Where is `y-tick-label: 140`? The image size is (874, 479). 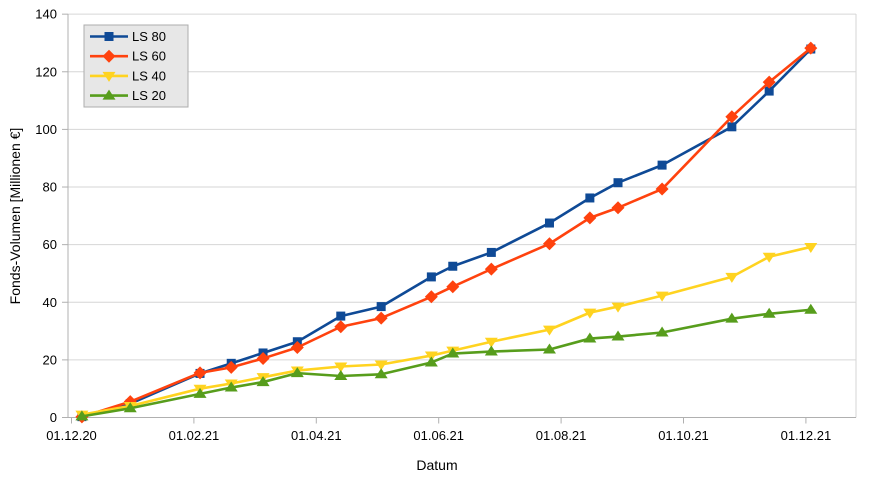
y-tick-label: 140 is located at coordinates (46, 14).